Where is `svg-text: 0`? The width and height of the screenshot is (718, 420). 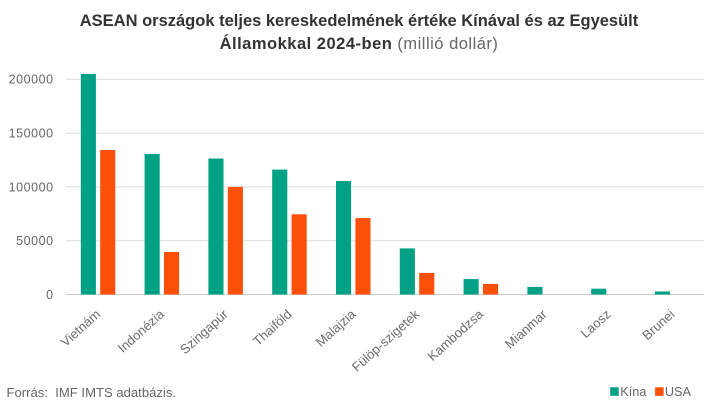
svg-text: 0 is located at coordinates (50, 295).